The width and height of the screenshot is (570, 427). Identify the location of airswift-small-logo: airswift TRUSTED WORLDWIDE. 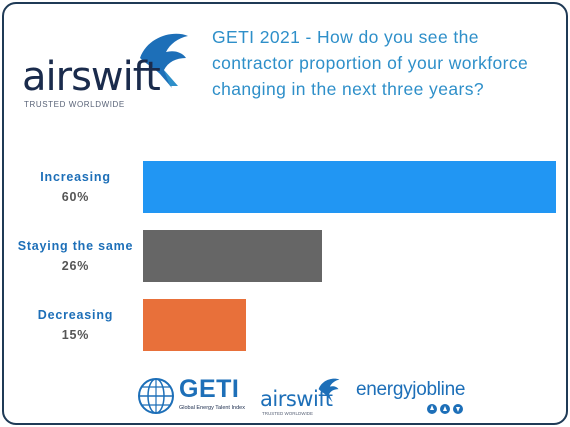
(304, 395).